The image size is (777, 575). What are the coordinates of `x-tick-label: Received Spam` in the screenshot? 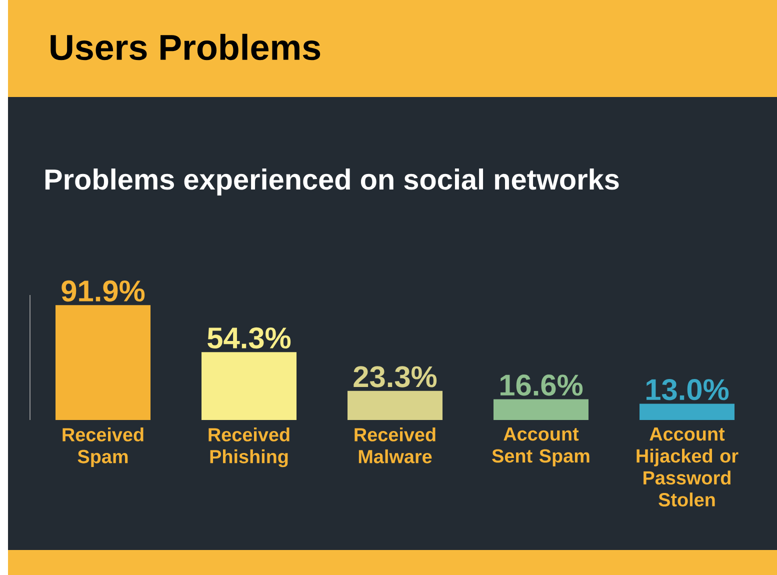 It's located at (103, 448).